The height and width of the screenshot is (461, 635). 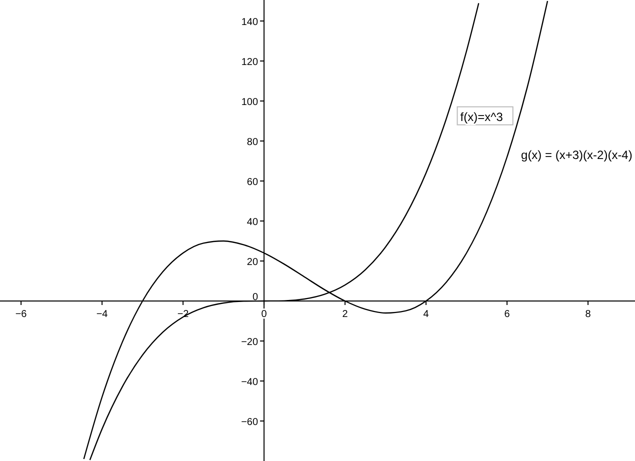 What do you see at coordinates (252, 142) in the screenshot?
I see `y-tick-label: 80` at bounding box center [252, 142].